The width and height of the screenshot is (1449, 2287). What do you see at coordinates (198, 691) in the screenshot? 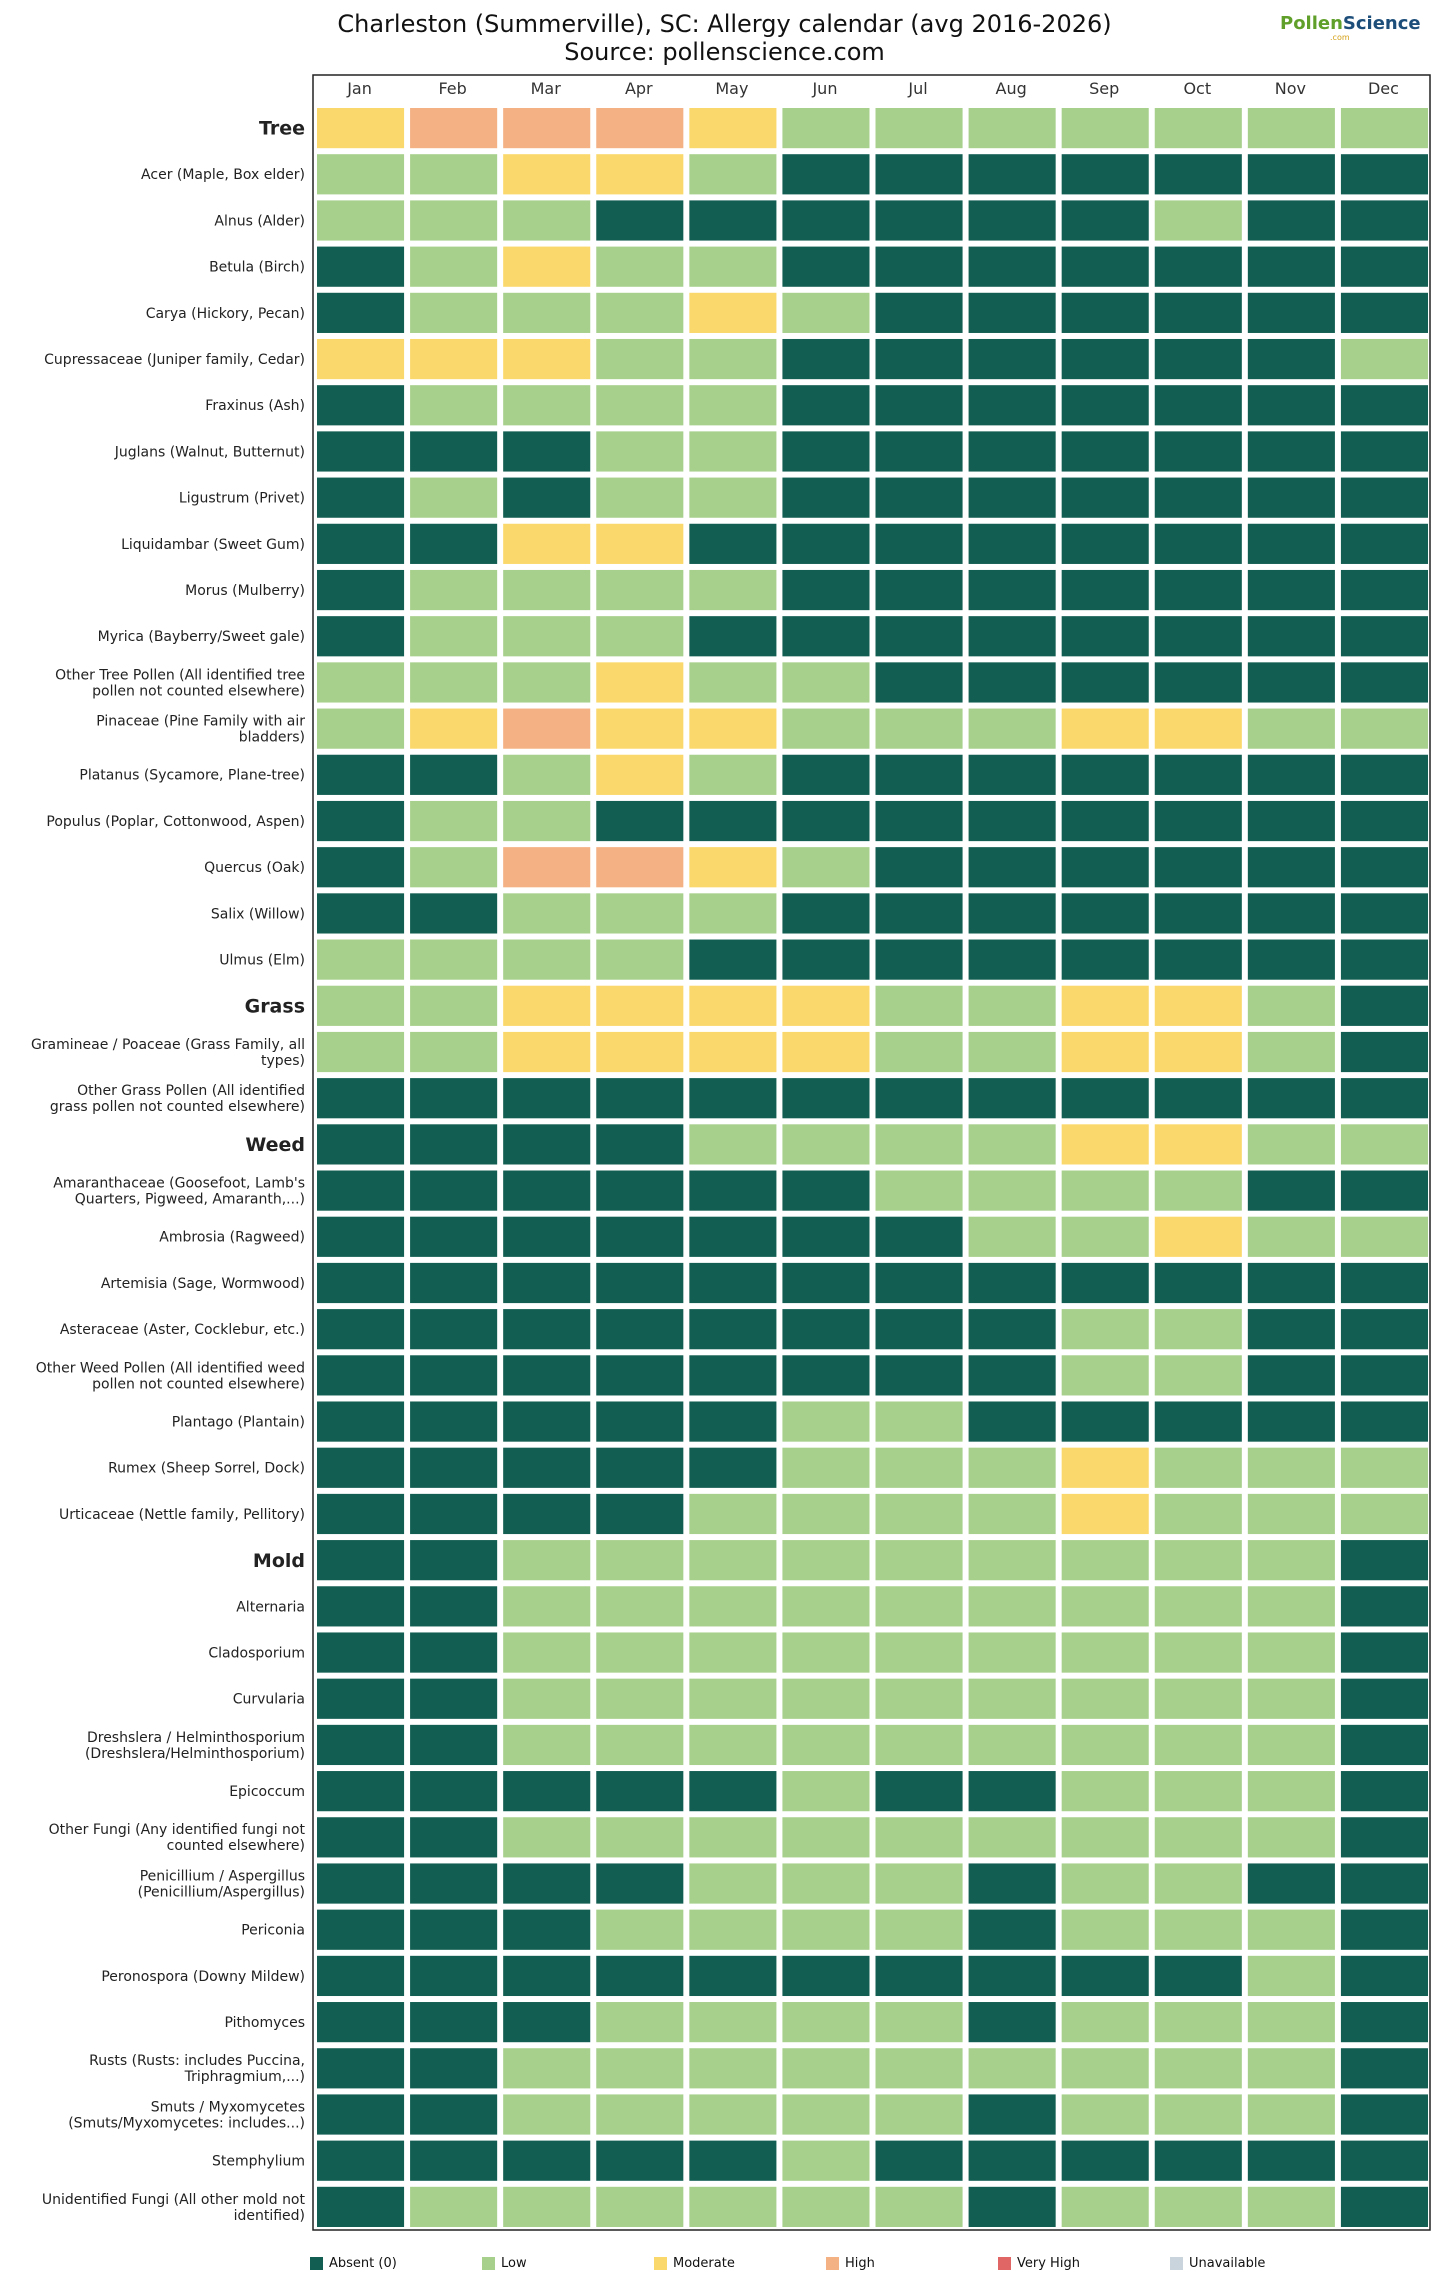
I see `taxon-label: pollen not counted elsewhere)` at bounding box center [198, 691].